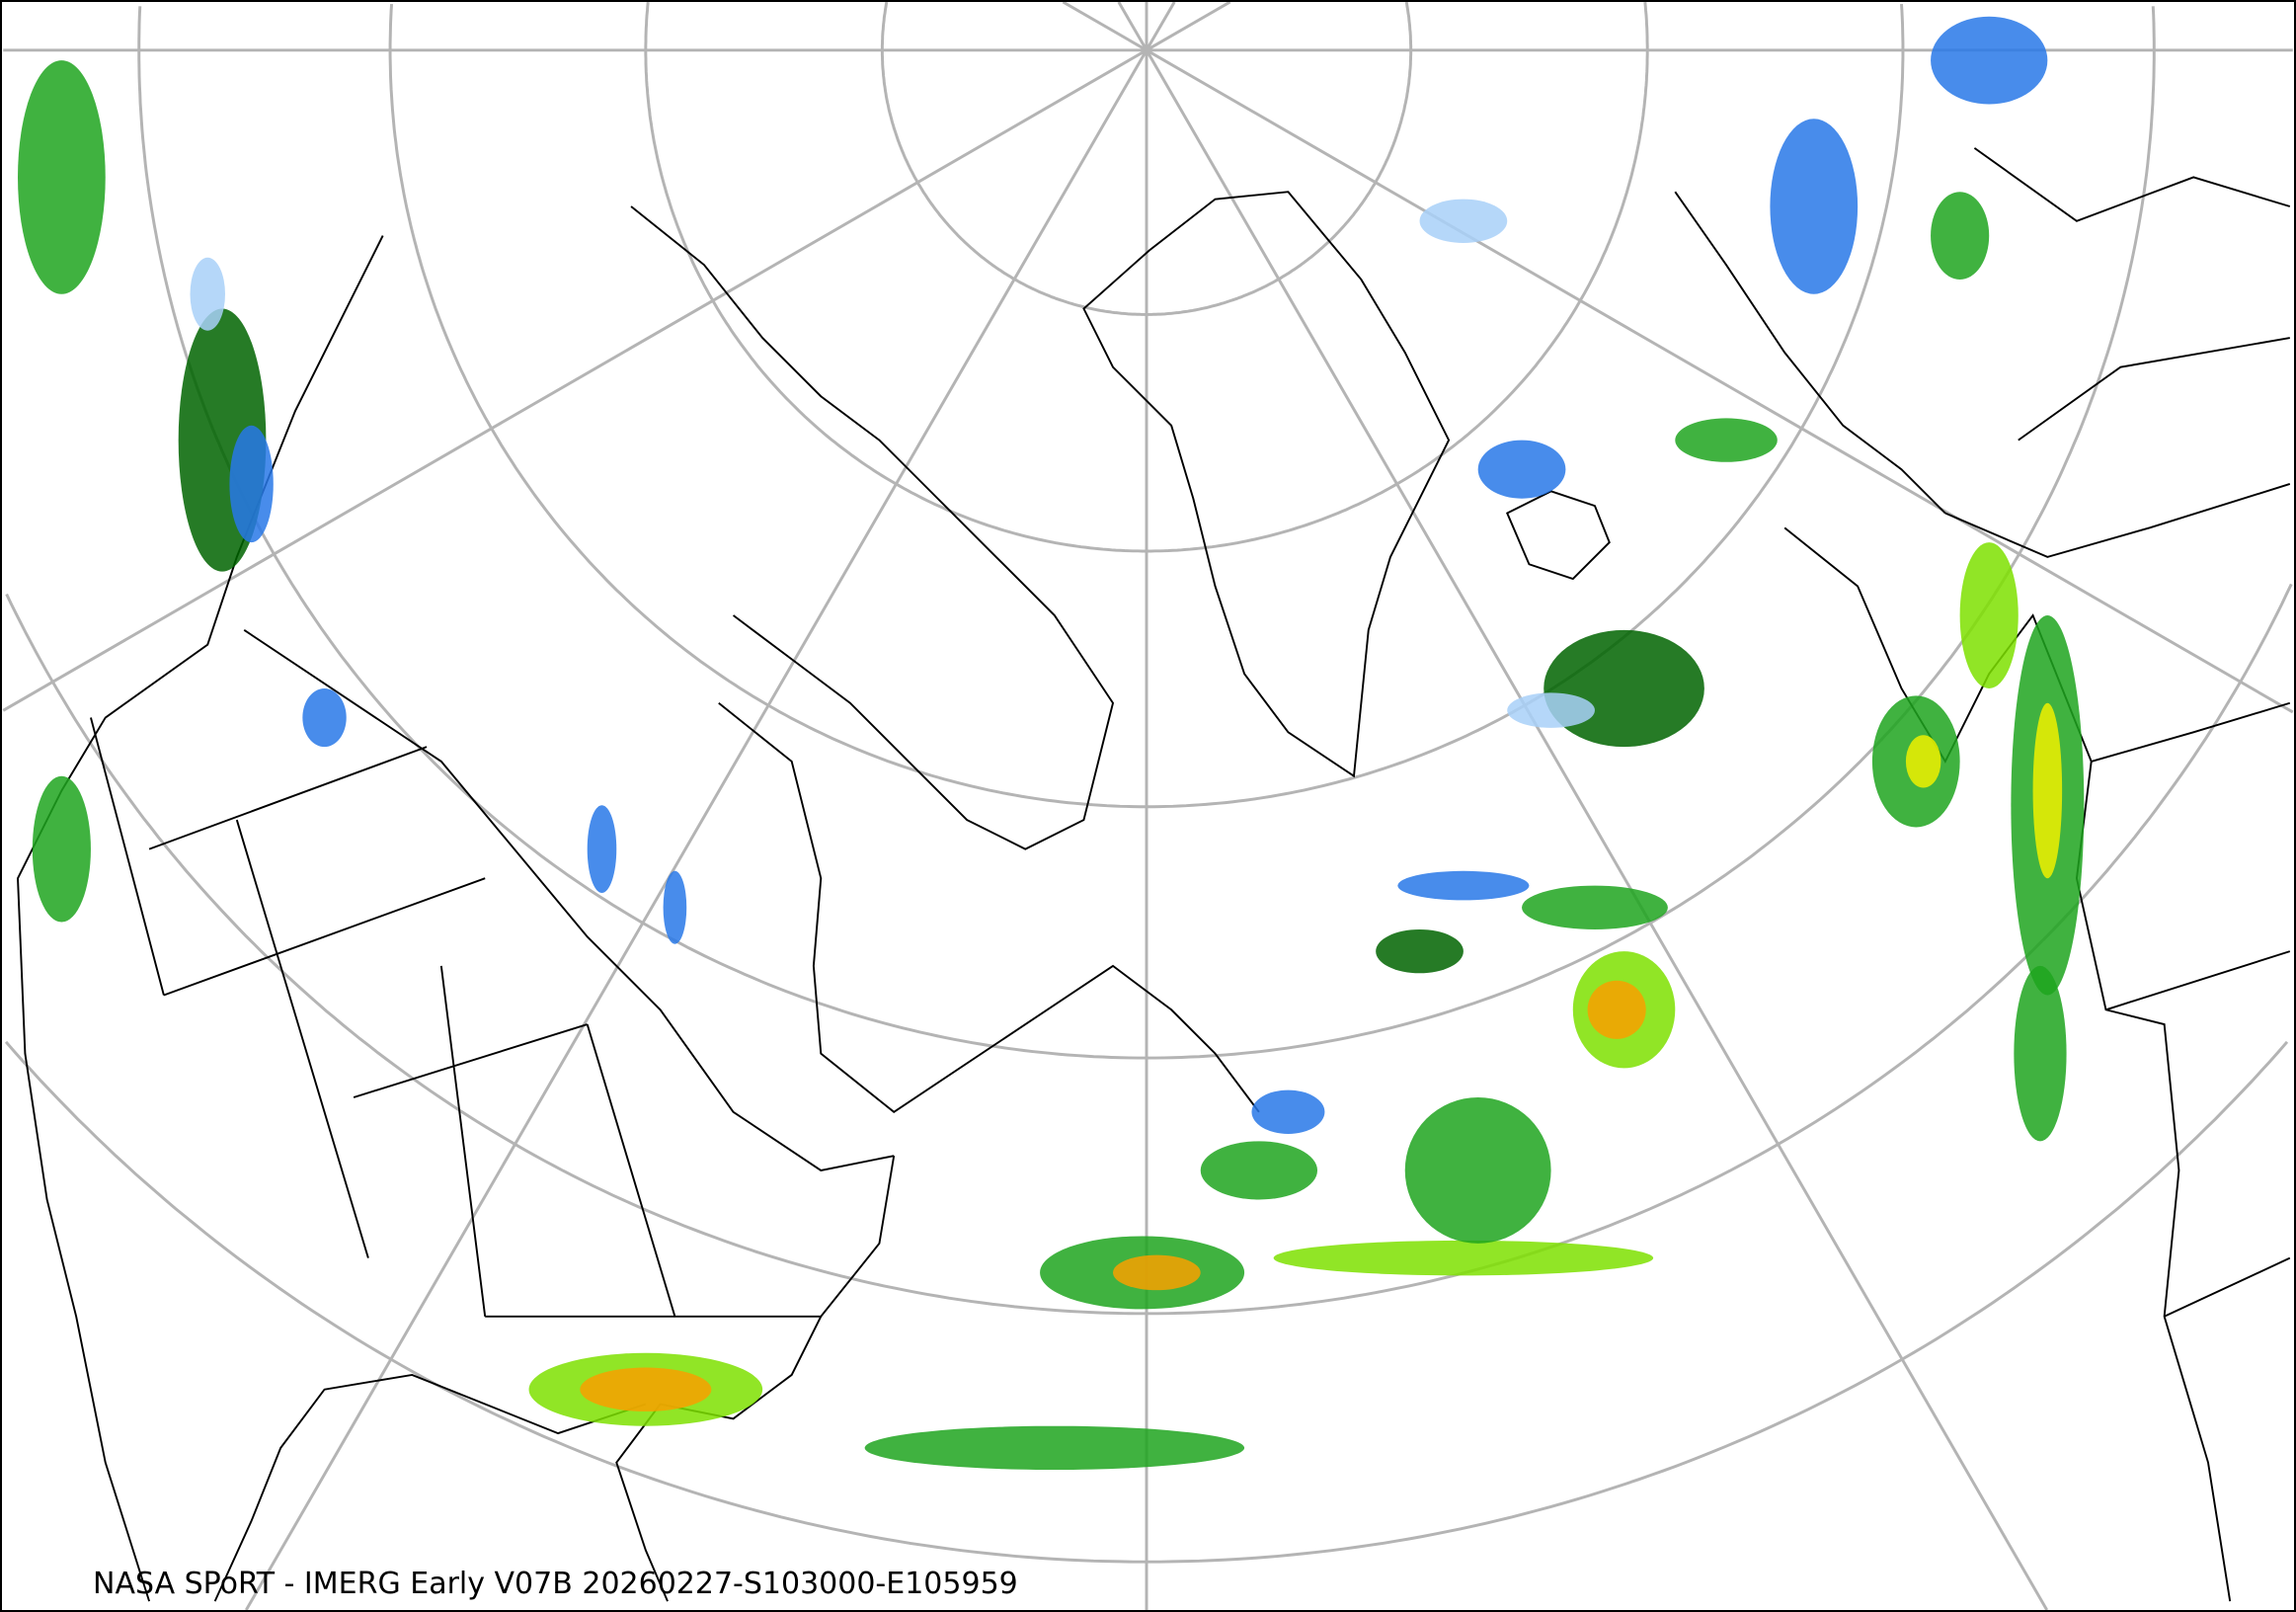 Image resolution: width=2296 pixels, height=1612 pixels. Describe the element at coordinates (430, 1487) in the screenshot. I see `gulf-coast` at that location.